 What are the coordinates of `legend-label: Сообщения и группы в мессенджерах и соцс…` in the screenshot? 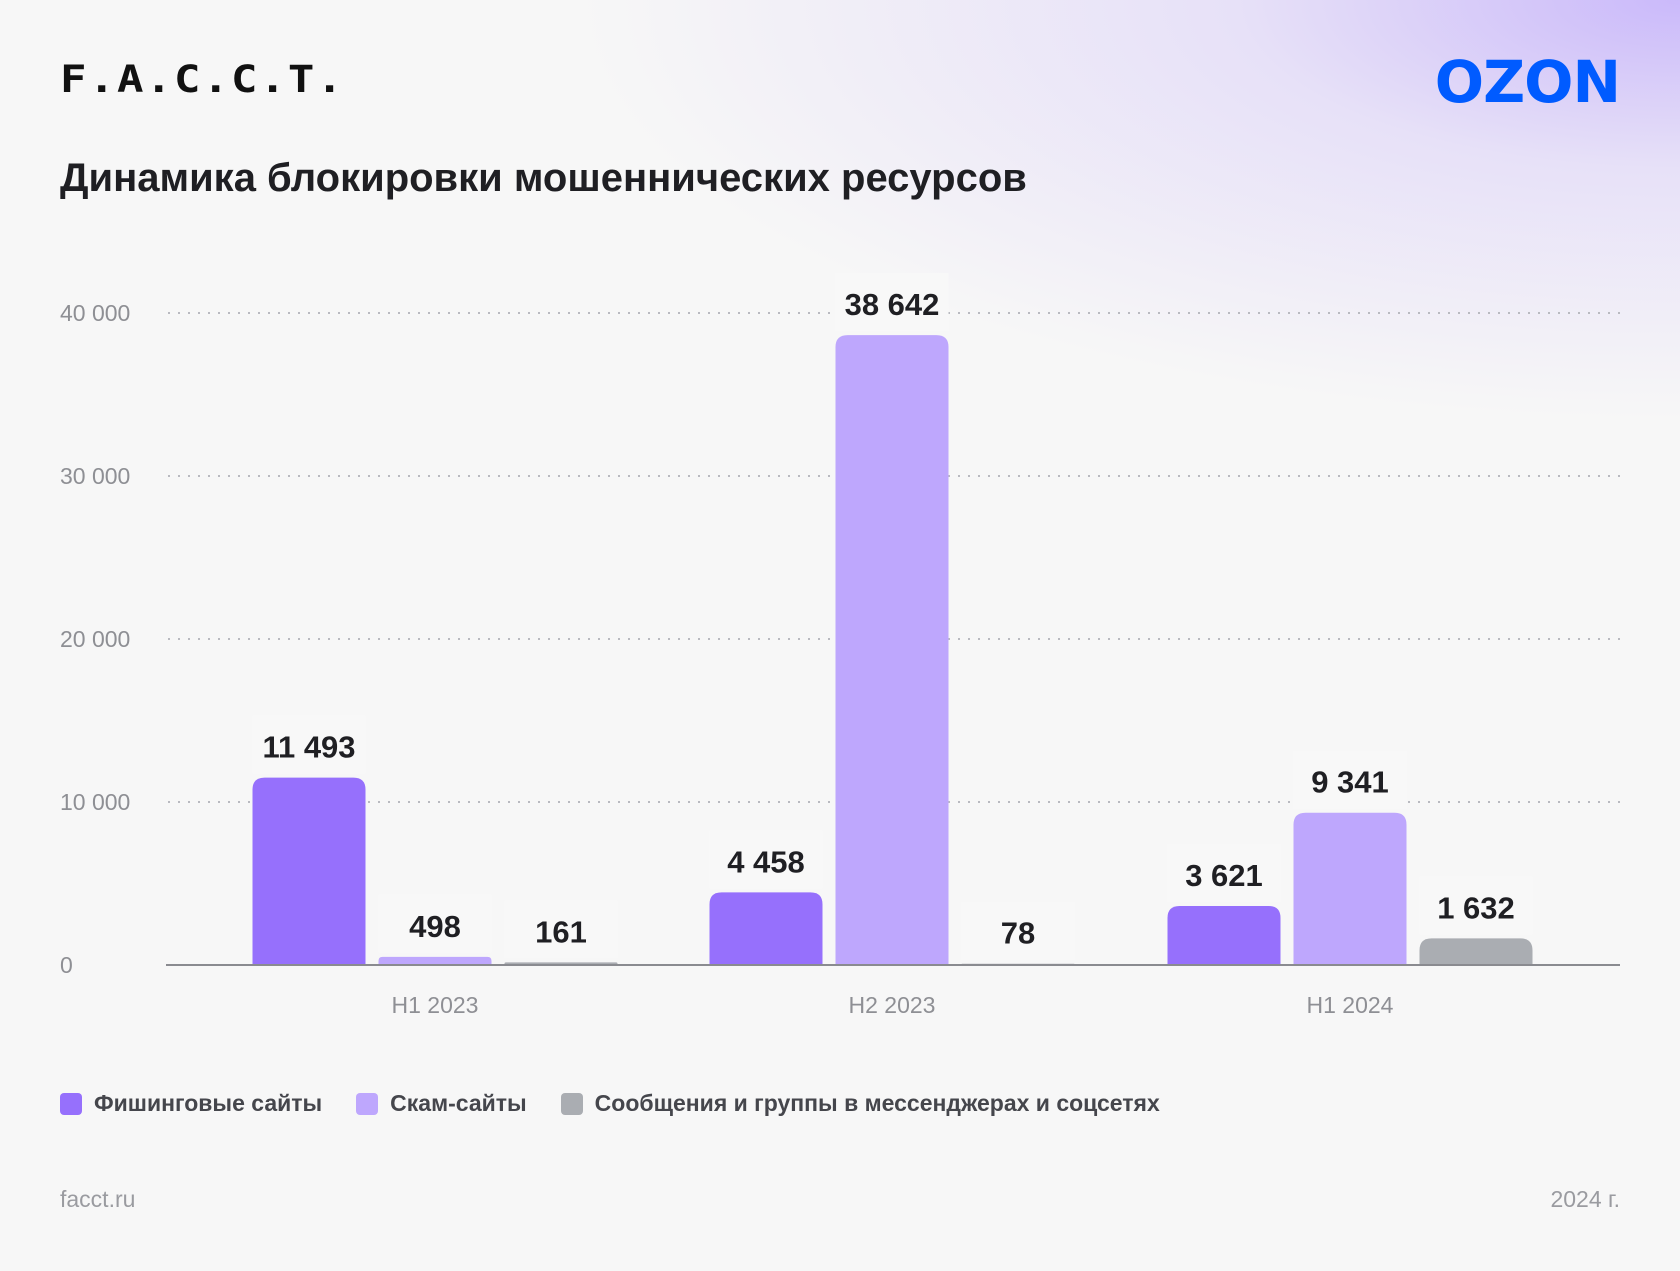 It's located at (877, 1103).